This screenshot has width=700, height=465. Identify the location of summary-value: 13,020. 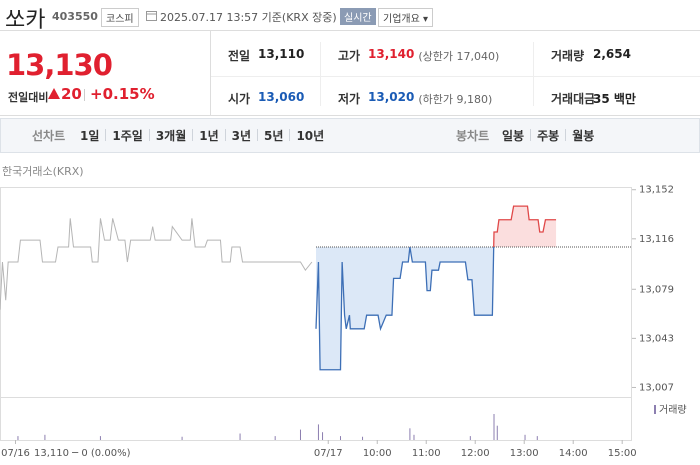
(391, 97).